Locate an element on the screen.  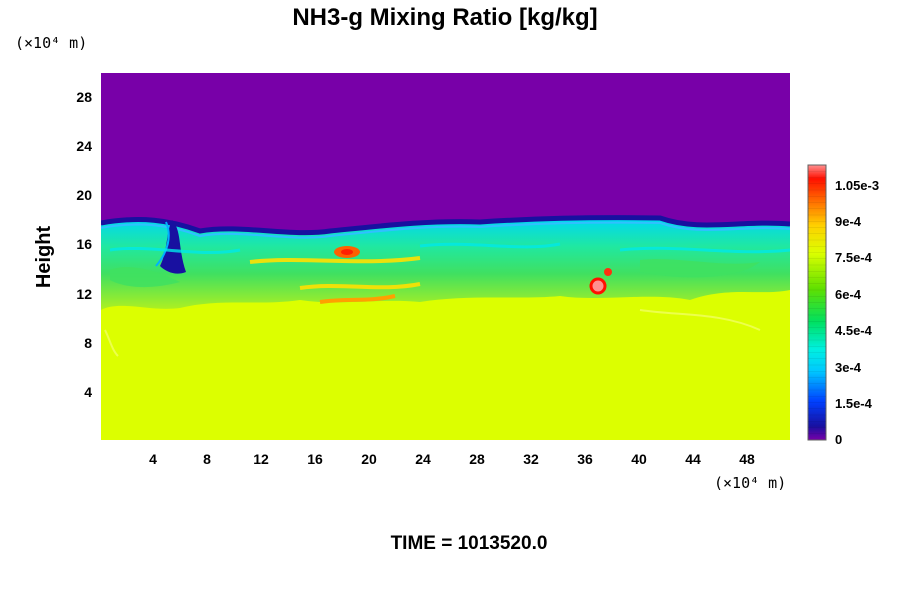
mixed-layer is located at coordinates (445, 264).